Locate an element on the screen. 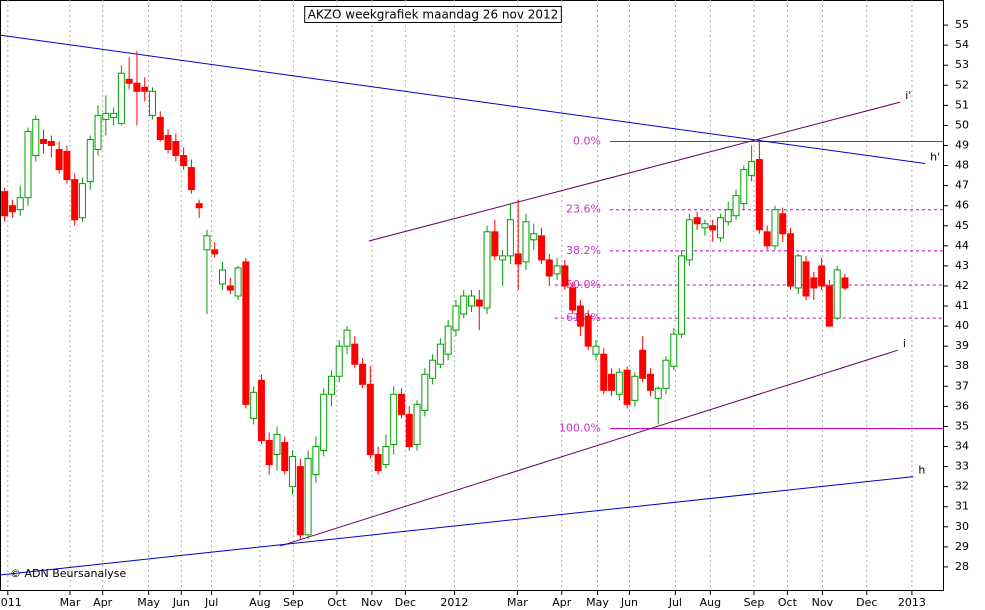 Image resolution: width=985 pixels, height=610 pixels. x-tick-label: Mar is located at coordinates (70, 602).